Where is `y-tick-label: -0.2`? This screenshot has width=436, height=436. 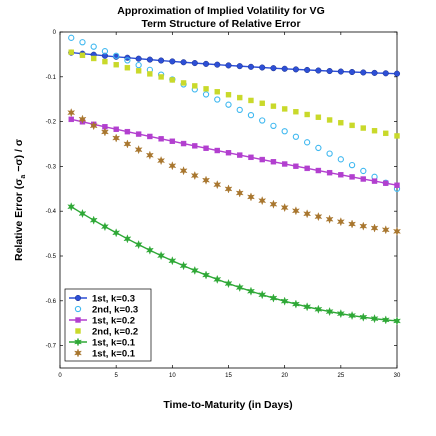 y-tick-label: -0.2 is located at coordinates (51, 123).